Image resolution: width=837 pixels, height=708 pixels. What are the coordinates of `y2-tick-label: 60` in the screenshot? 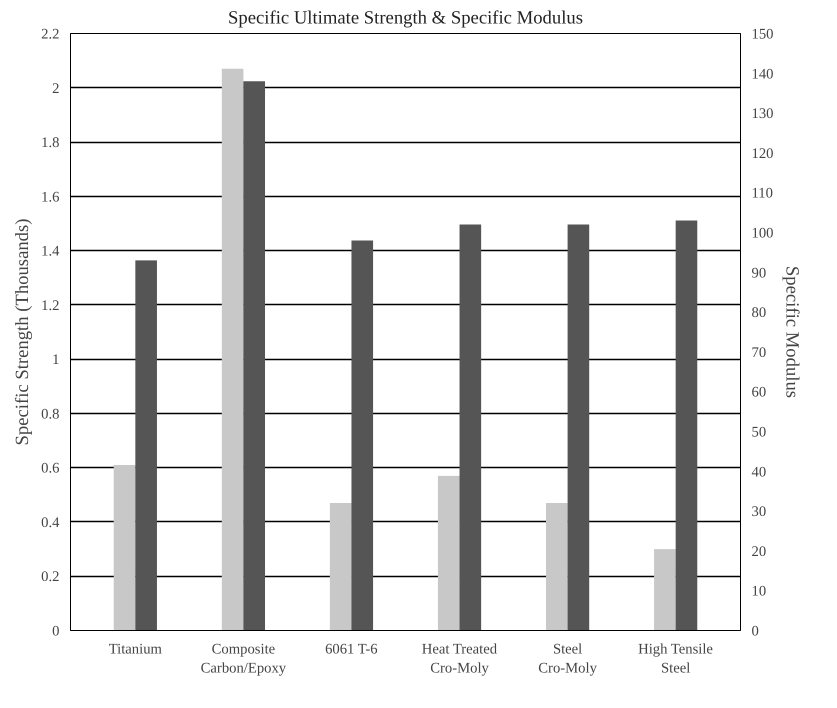 It's located at (759, 392).